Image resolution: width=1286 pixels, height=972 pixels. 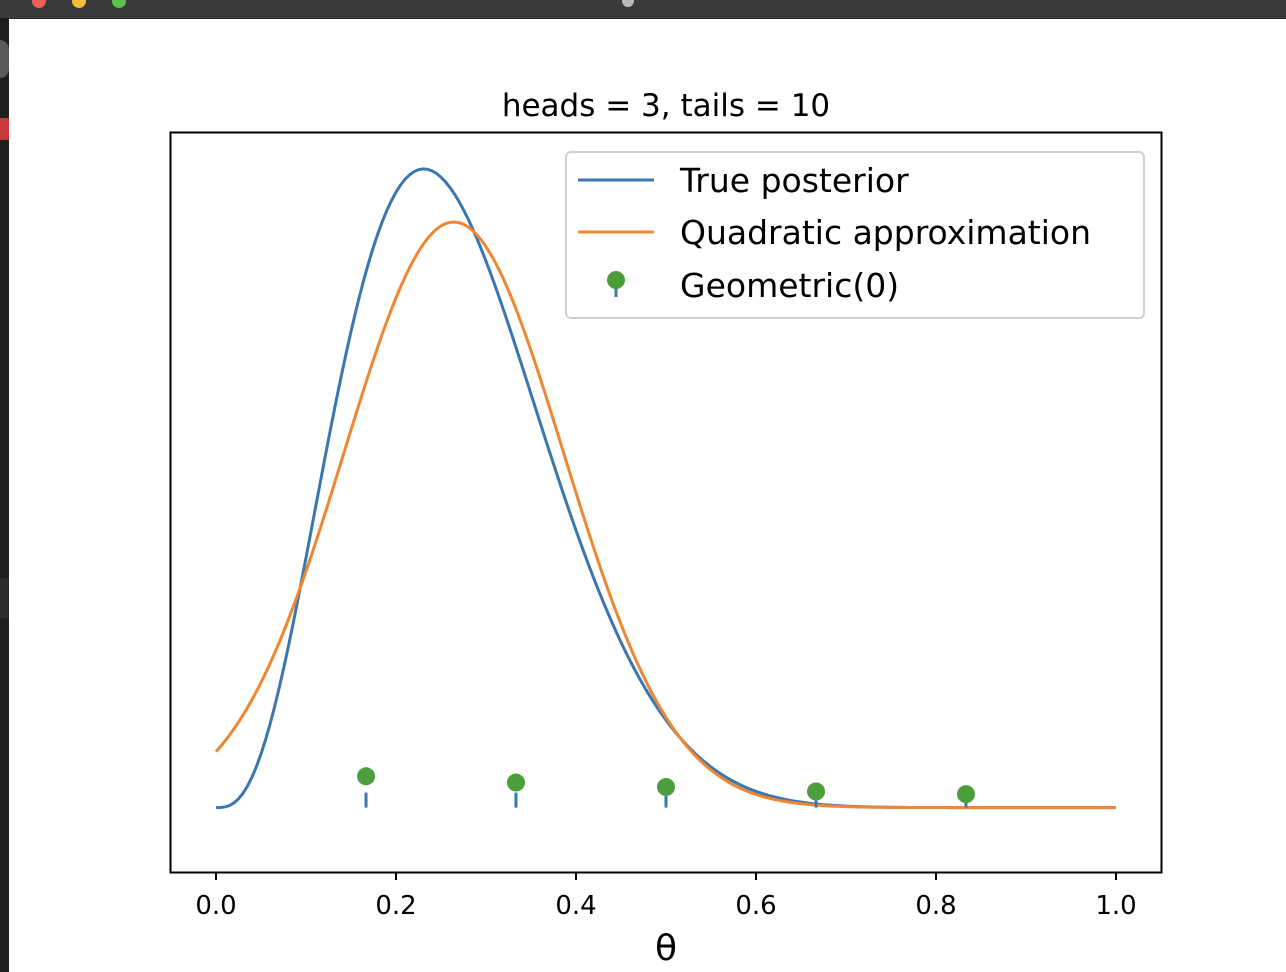 What do you see at coordinates (666, 948) in the screenshot?
I see `x-axis-label: θ` at bounding box center [666, 948].